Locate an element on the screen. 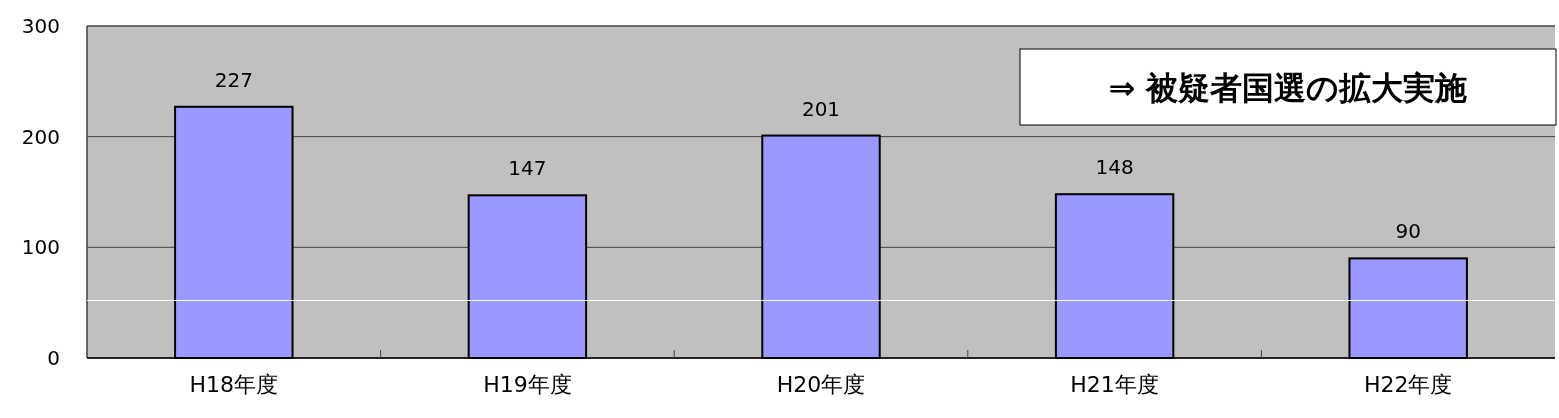 Image resolution: width=1559 pixels, height=418 pixels. x-tick-label: H19年度 is located at coordinates (527, 384).